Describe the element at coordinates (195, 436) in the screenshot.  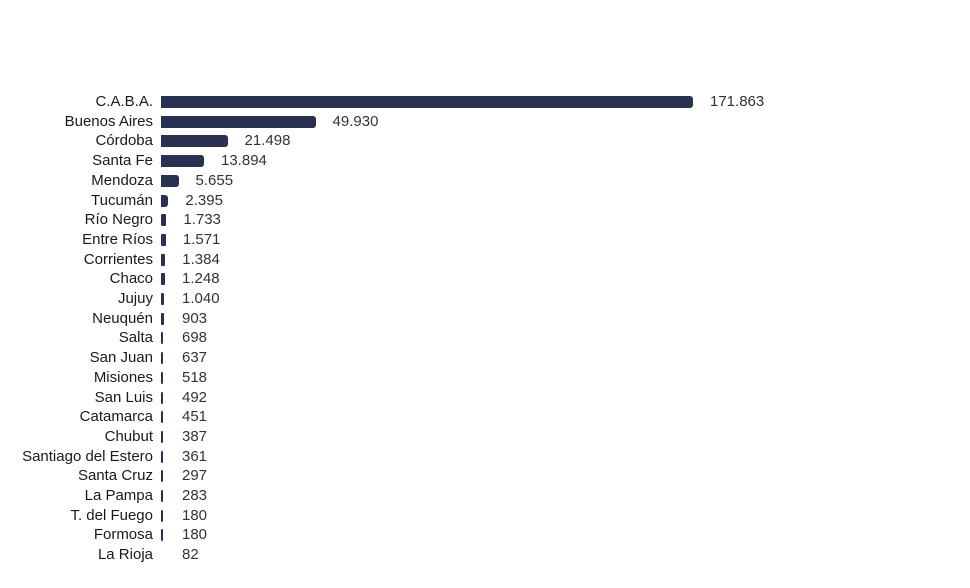
I see `value-label: 387` at that location.